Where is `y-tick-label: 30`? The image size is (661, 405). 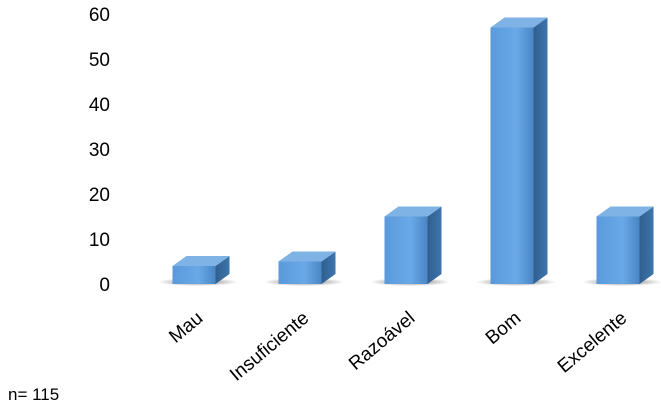
y-tick-label: 30 is located at coordinates (99, 150).